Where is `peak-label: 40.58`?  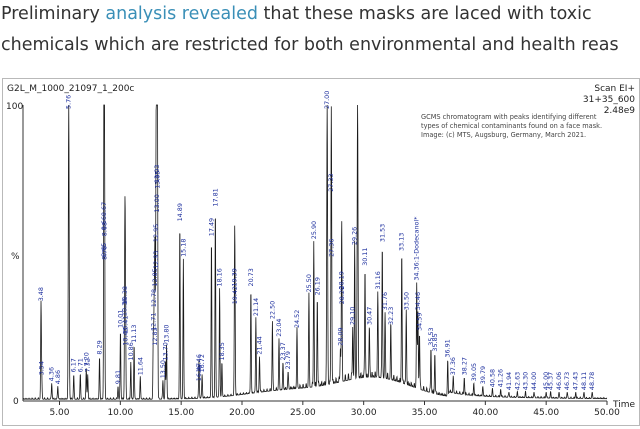 peak-label: 40.58 is located at coordinates (492, 378).